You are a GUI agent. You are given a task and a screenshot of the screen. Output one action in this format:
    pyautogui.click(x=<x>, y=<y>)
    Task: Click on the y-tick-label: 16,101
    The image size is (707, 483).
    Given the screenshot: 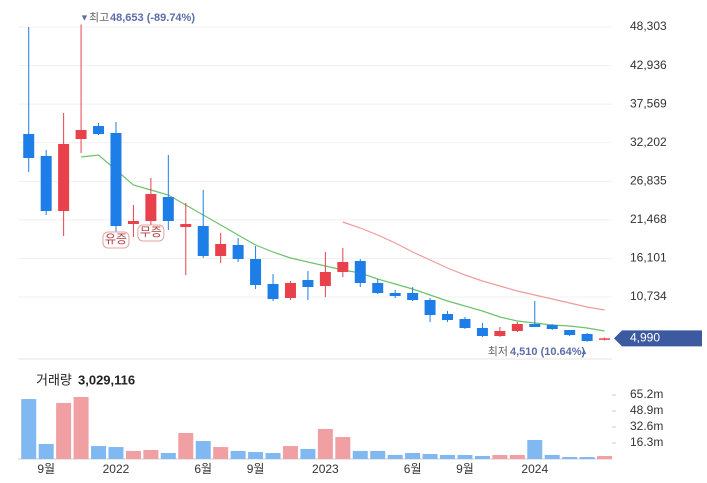 What is the action you would take?
    pyautogui.click(x=648, y=258)
    